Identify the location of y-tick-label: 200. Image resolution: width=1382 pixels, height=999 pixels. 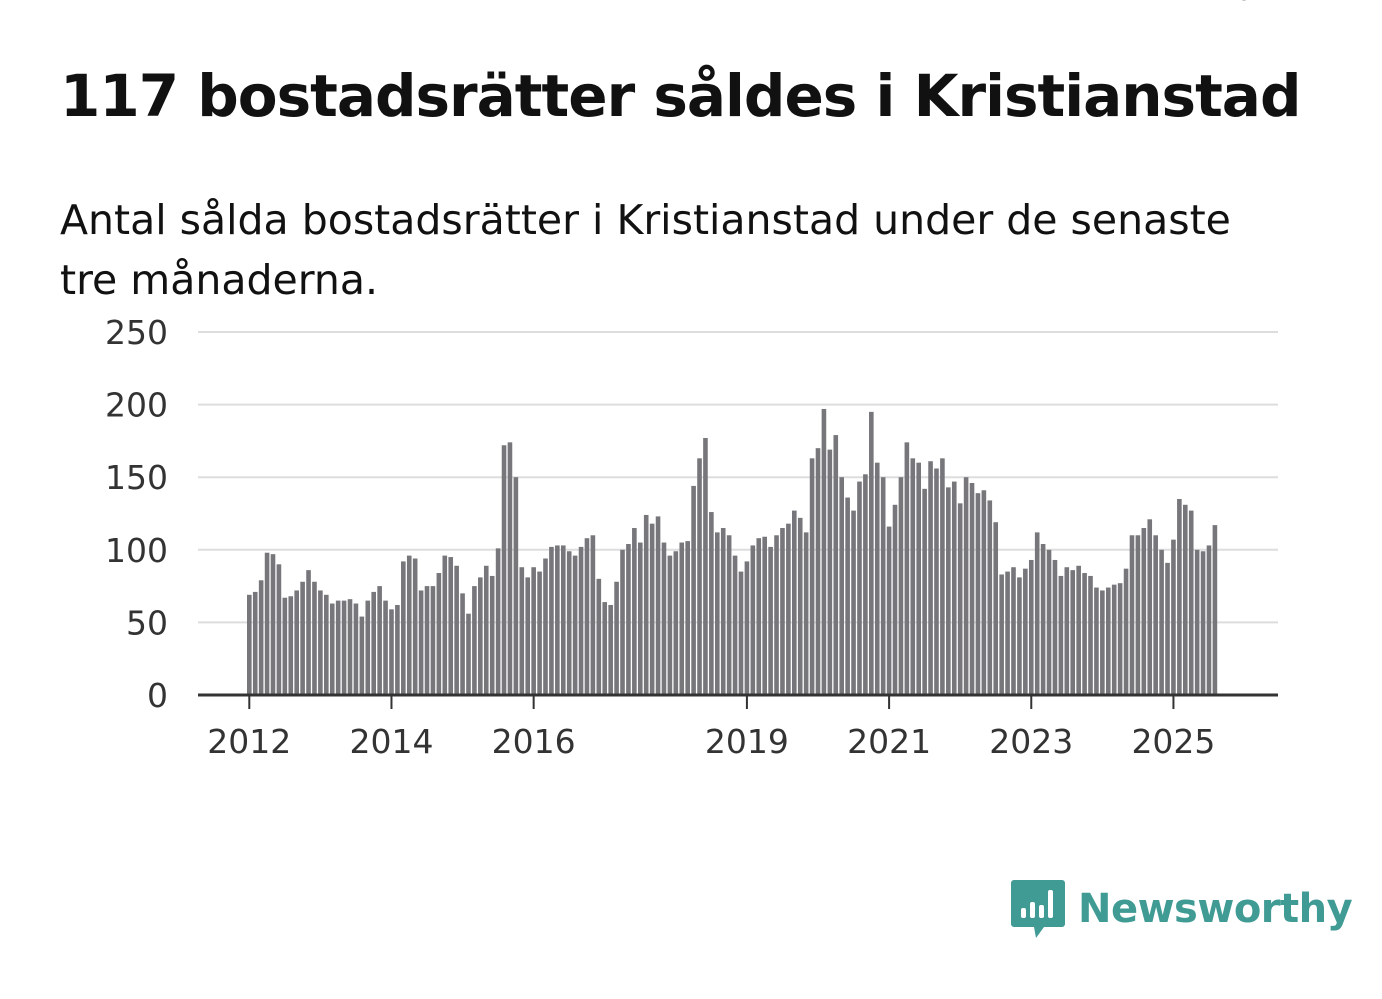
(136, 405).